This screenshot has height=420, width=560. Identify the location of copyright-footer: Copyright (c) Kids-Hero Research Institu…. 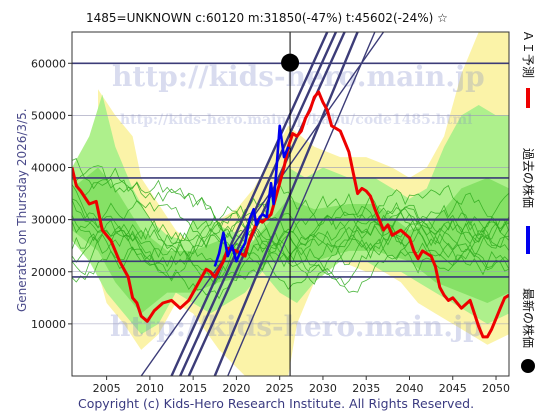
(276, 403).